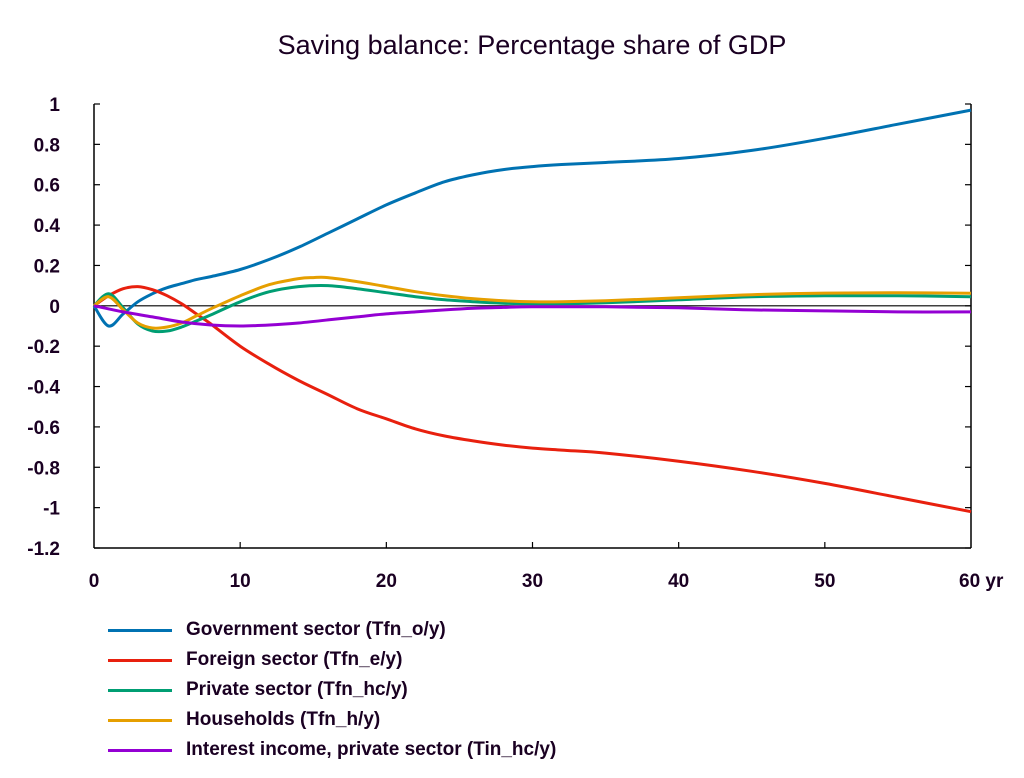 This screenshot has width=1024, height=778. Describe the element at coordinates (43, 388) in the screenshot. I see `y-tick-label: -0.4` at that location.